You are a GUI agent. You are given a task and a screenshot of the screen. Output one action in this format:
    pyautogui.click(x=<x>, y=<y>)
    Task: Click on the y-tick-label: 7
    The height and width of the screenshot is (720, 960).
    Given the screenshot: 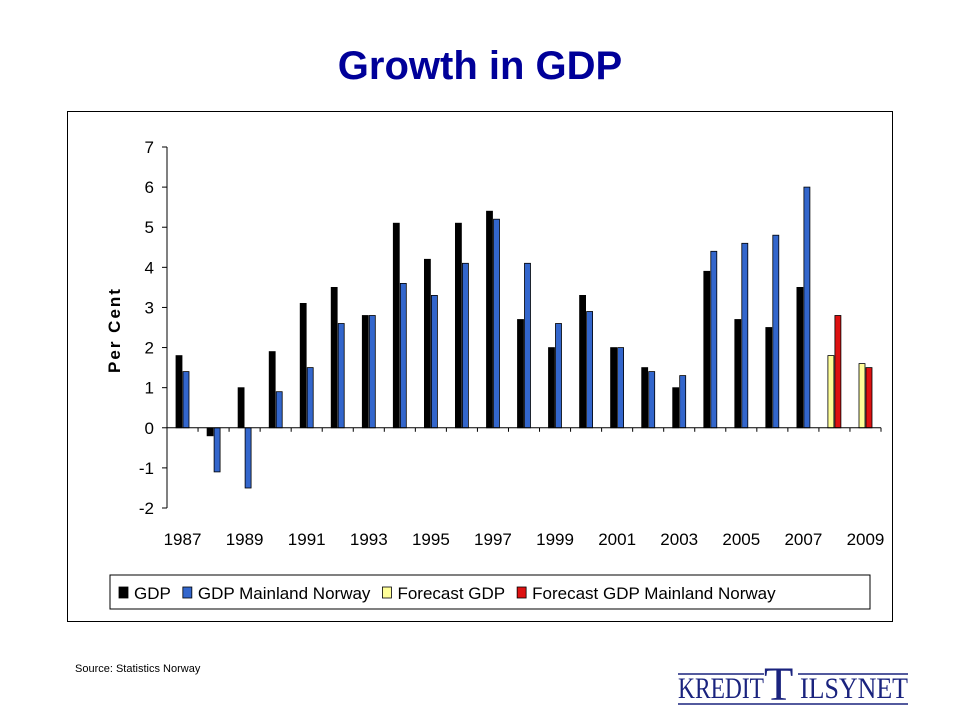 What is the action you would take?
    pyautogui.click(x=149, y=147)
    